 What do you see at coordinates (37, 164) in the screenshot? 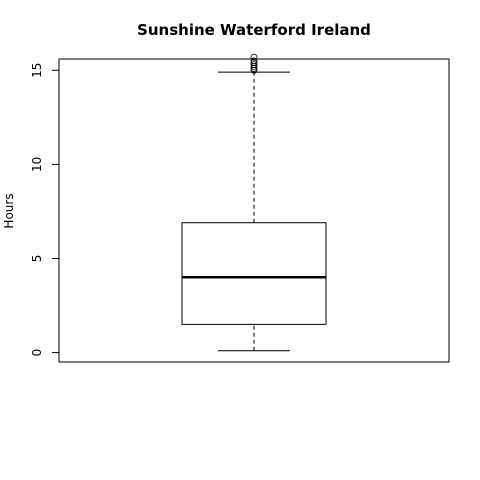
I see `y-tick-label: 10` at bounding box center [37, 164].